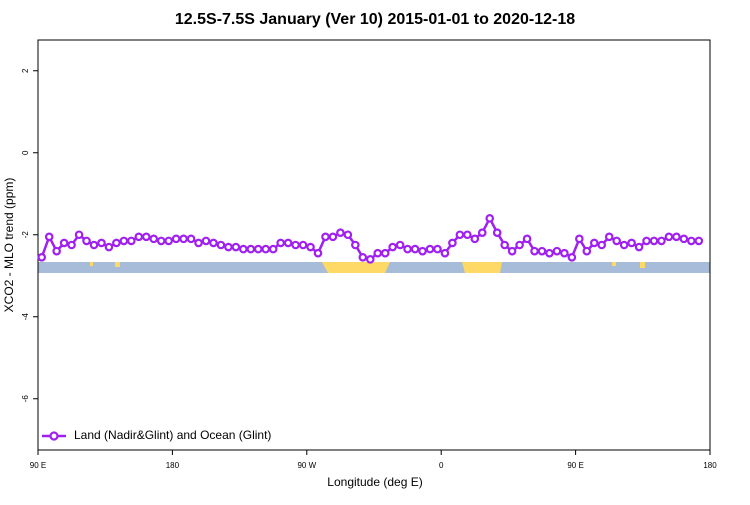  I want to click on legend-label: Land (Nadir&Glint) and Ocean (Glint), so click(172, 435).